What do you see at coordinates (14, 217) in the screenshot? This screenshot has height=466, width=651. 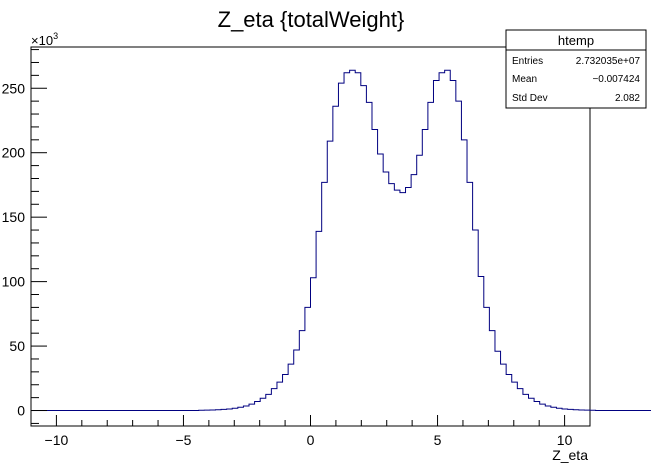 I see `y-tick-label: 150` at bounding box center [14, 217].